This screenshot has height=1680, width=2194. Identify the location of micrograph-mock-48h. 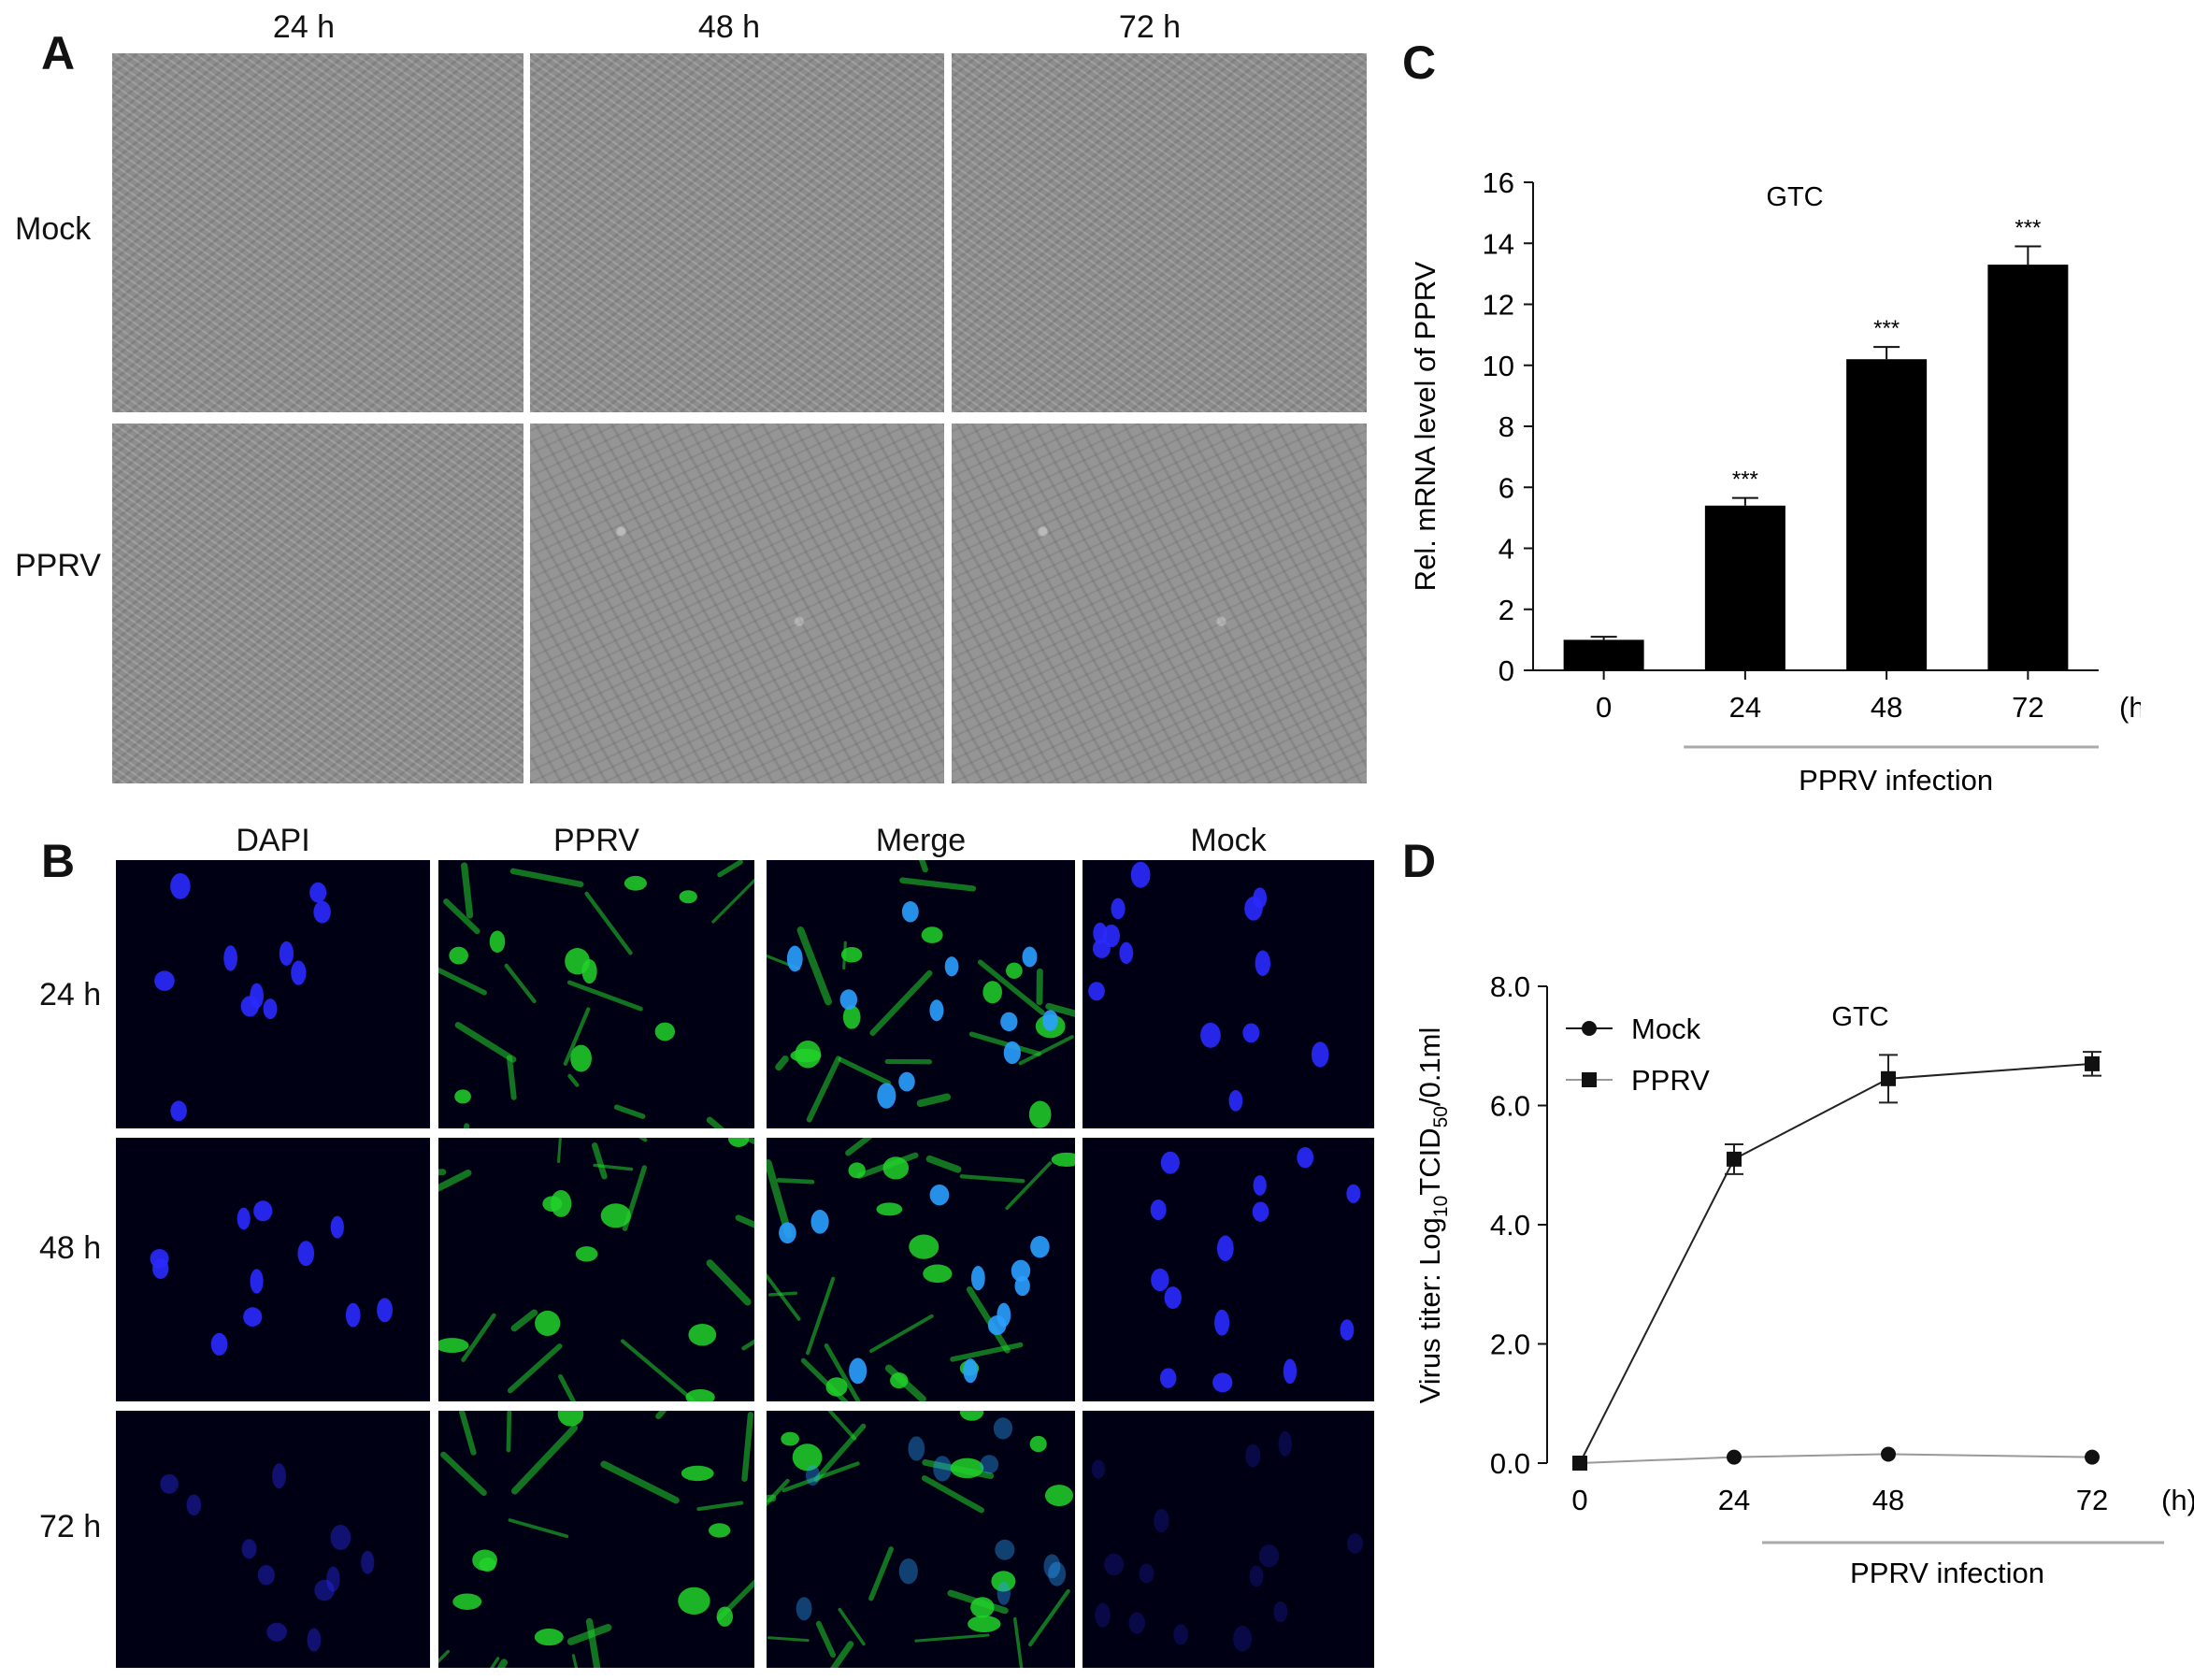
(737, 232).